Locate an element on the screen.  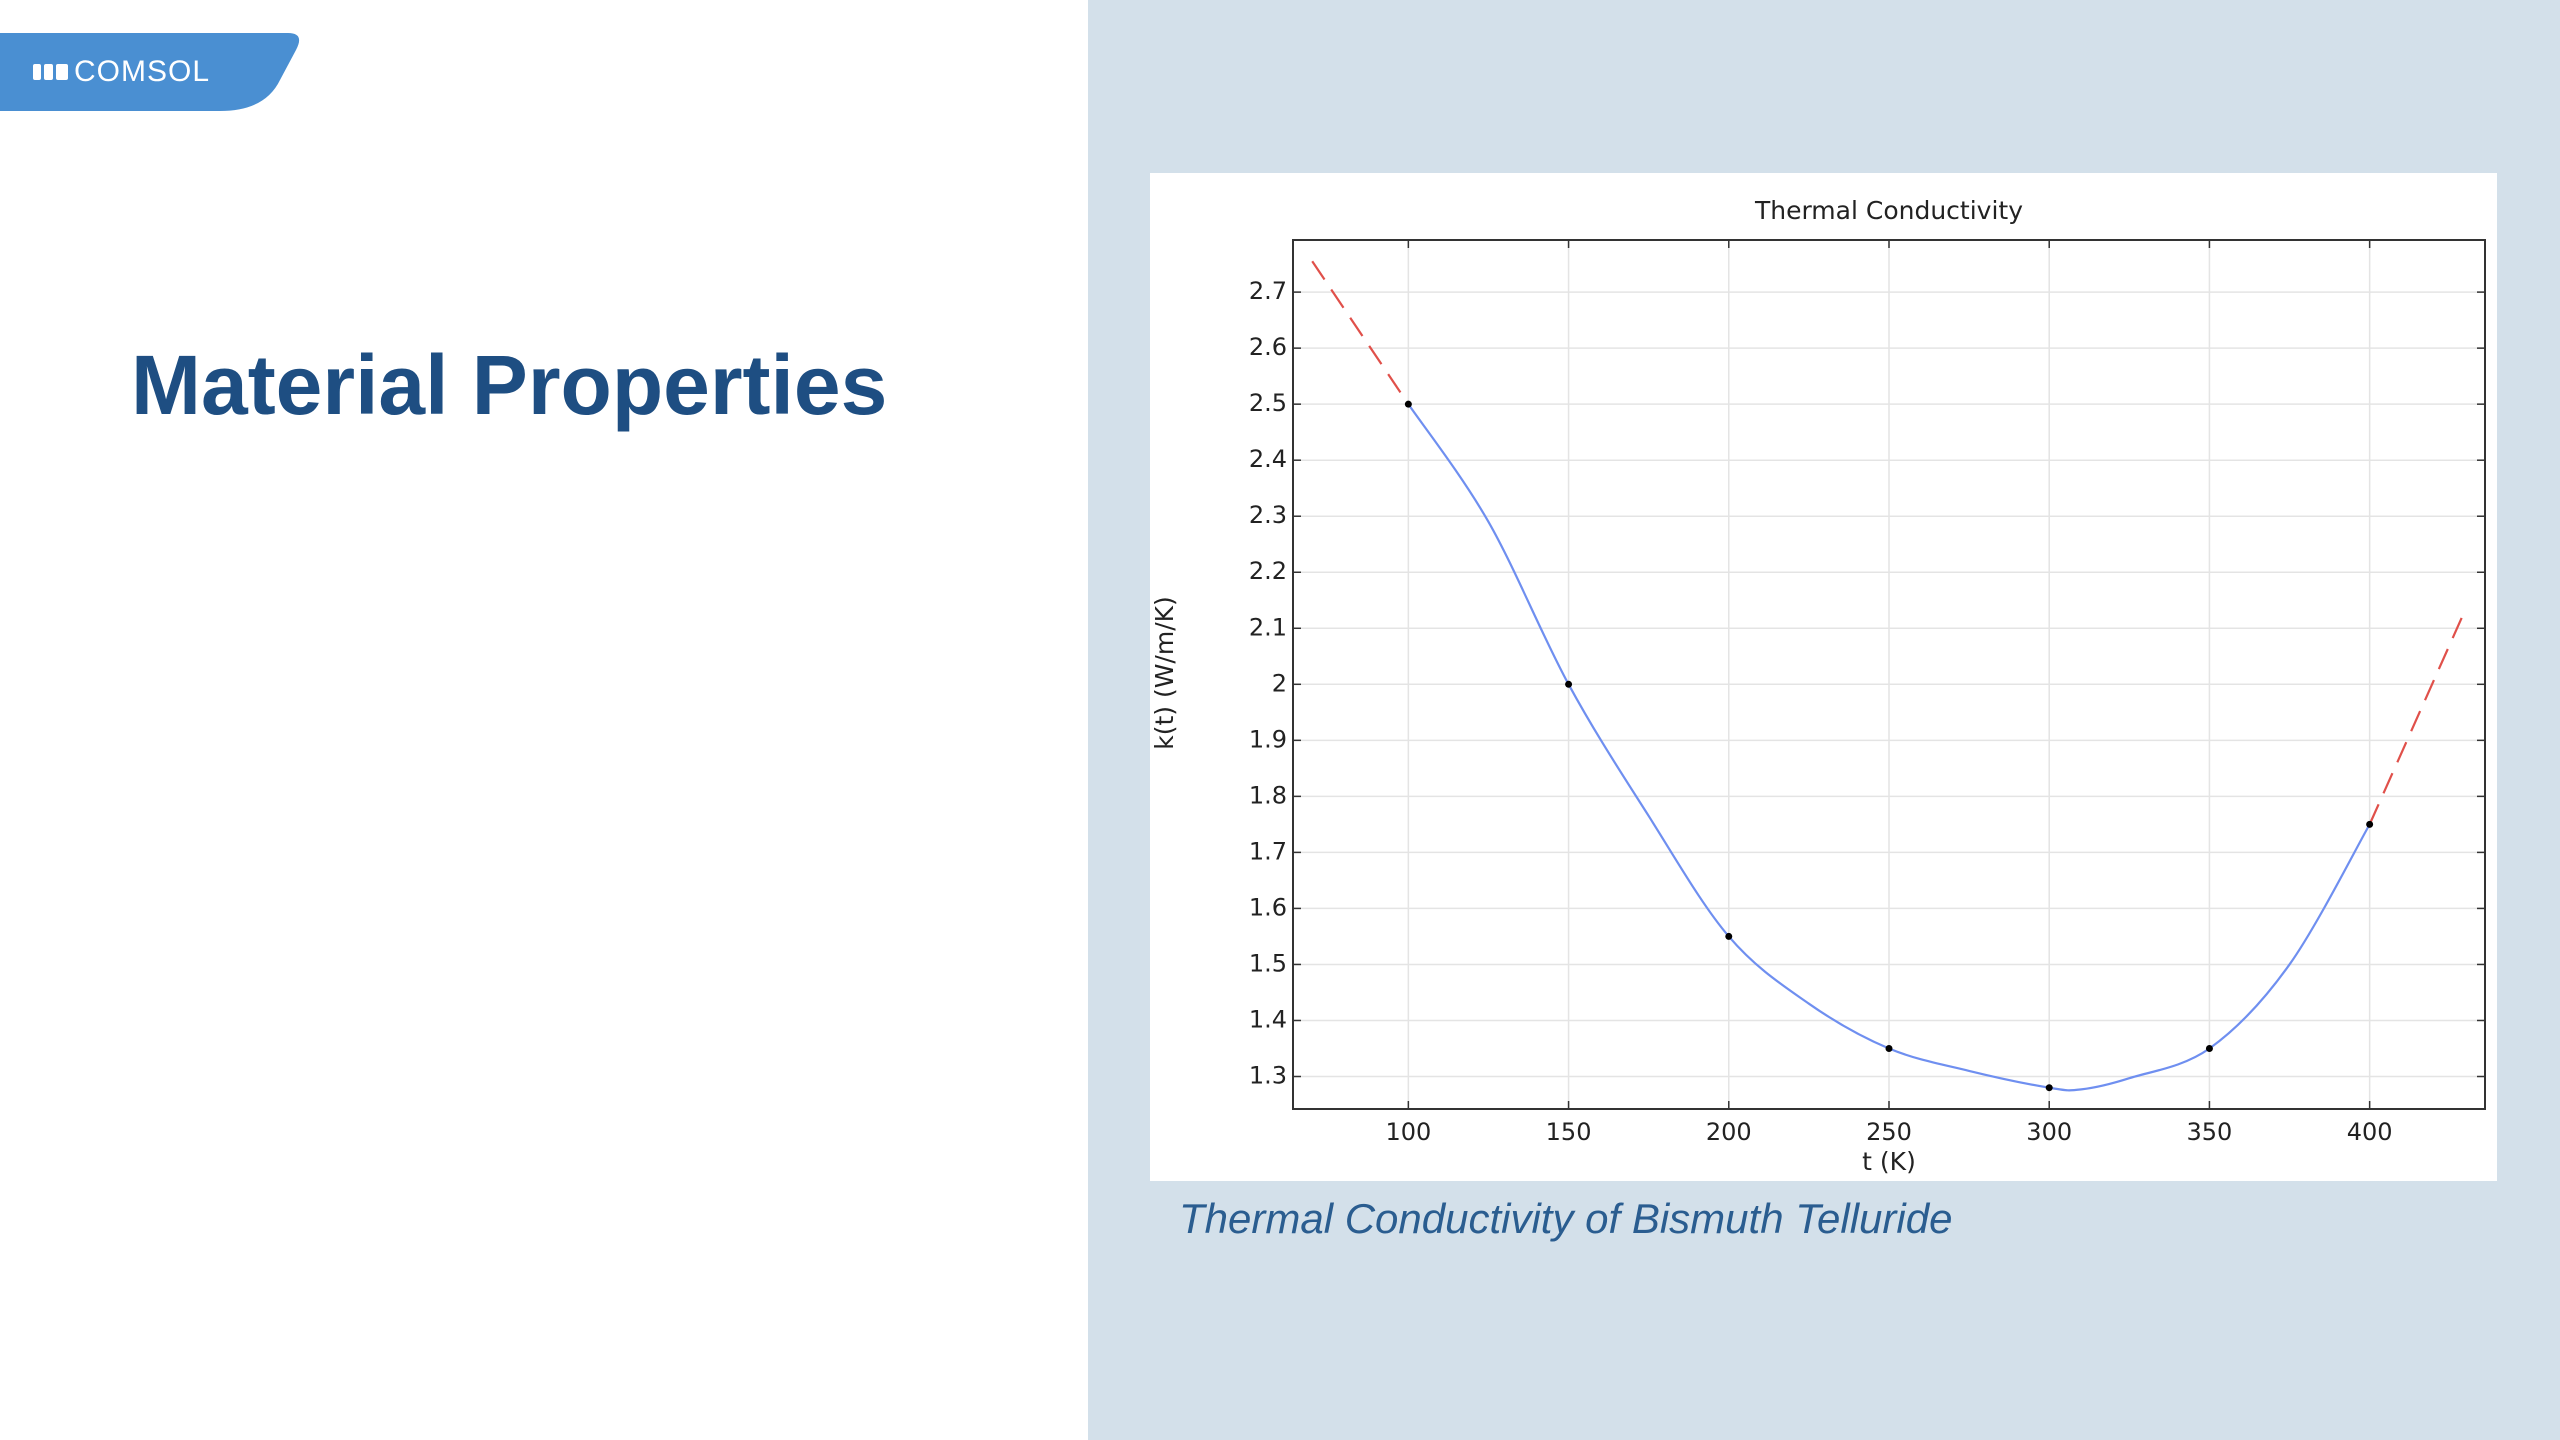
y-tick-label: 1.8 is located at coordinates (1268, 795).